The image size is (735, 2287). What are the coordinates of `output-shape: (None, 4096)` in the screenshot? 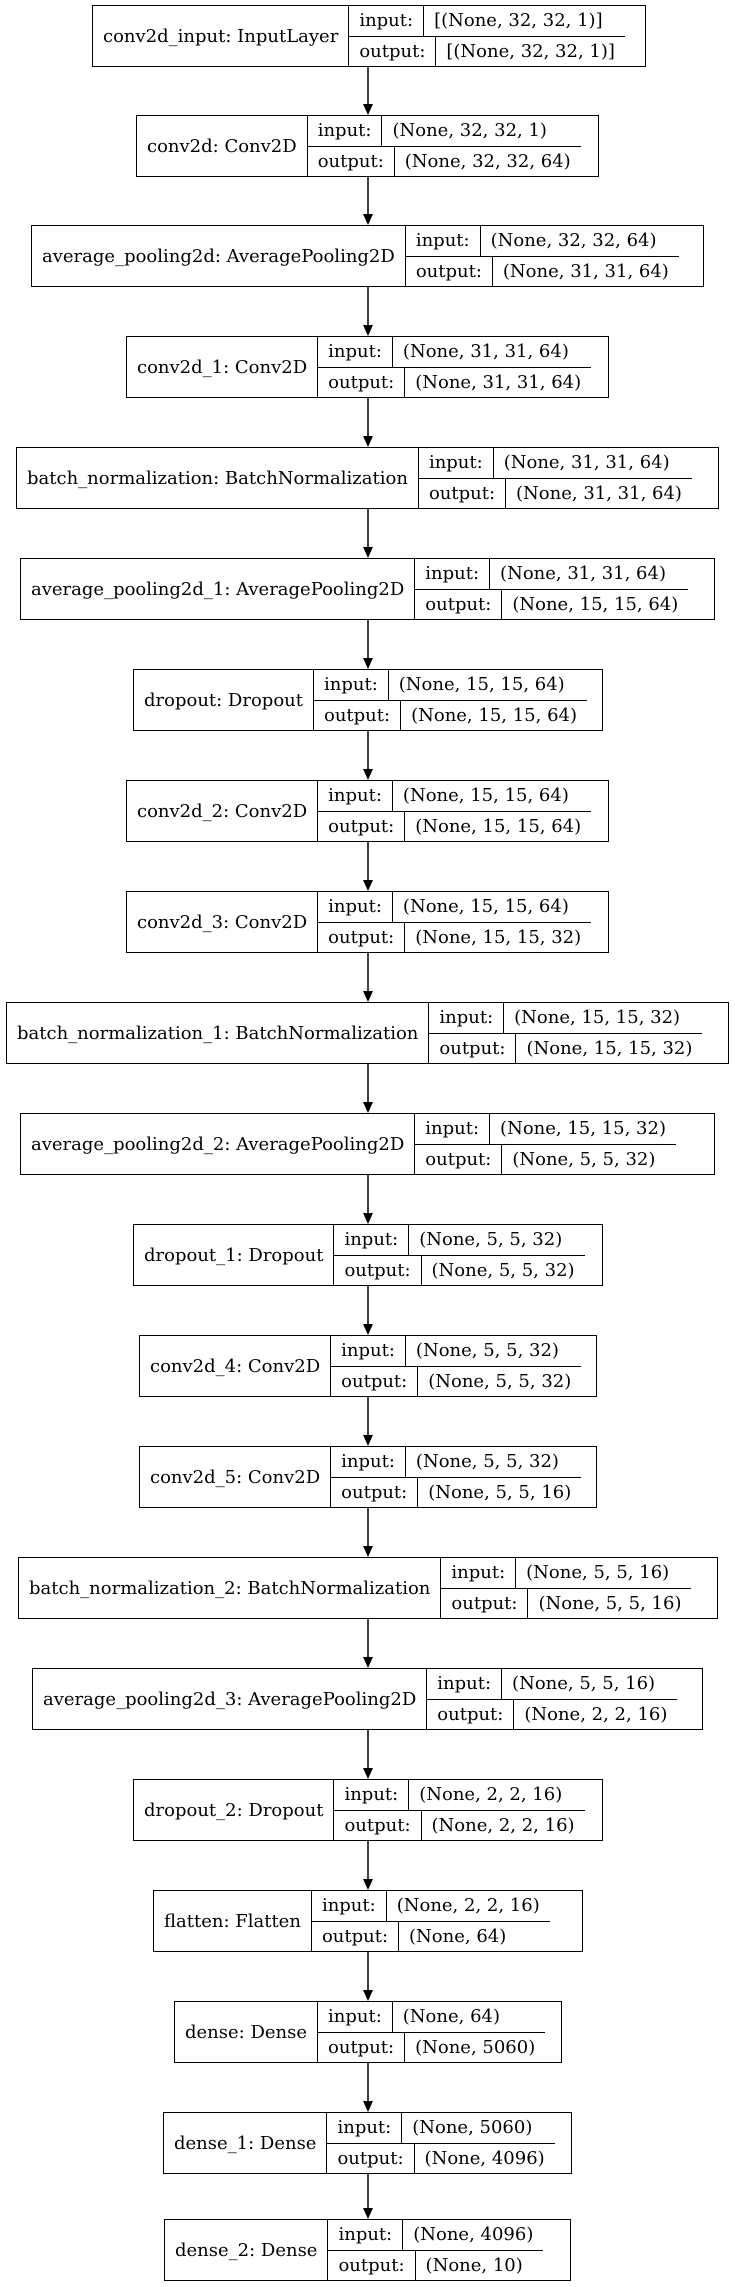 It's located at (484, 2158).